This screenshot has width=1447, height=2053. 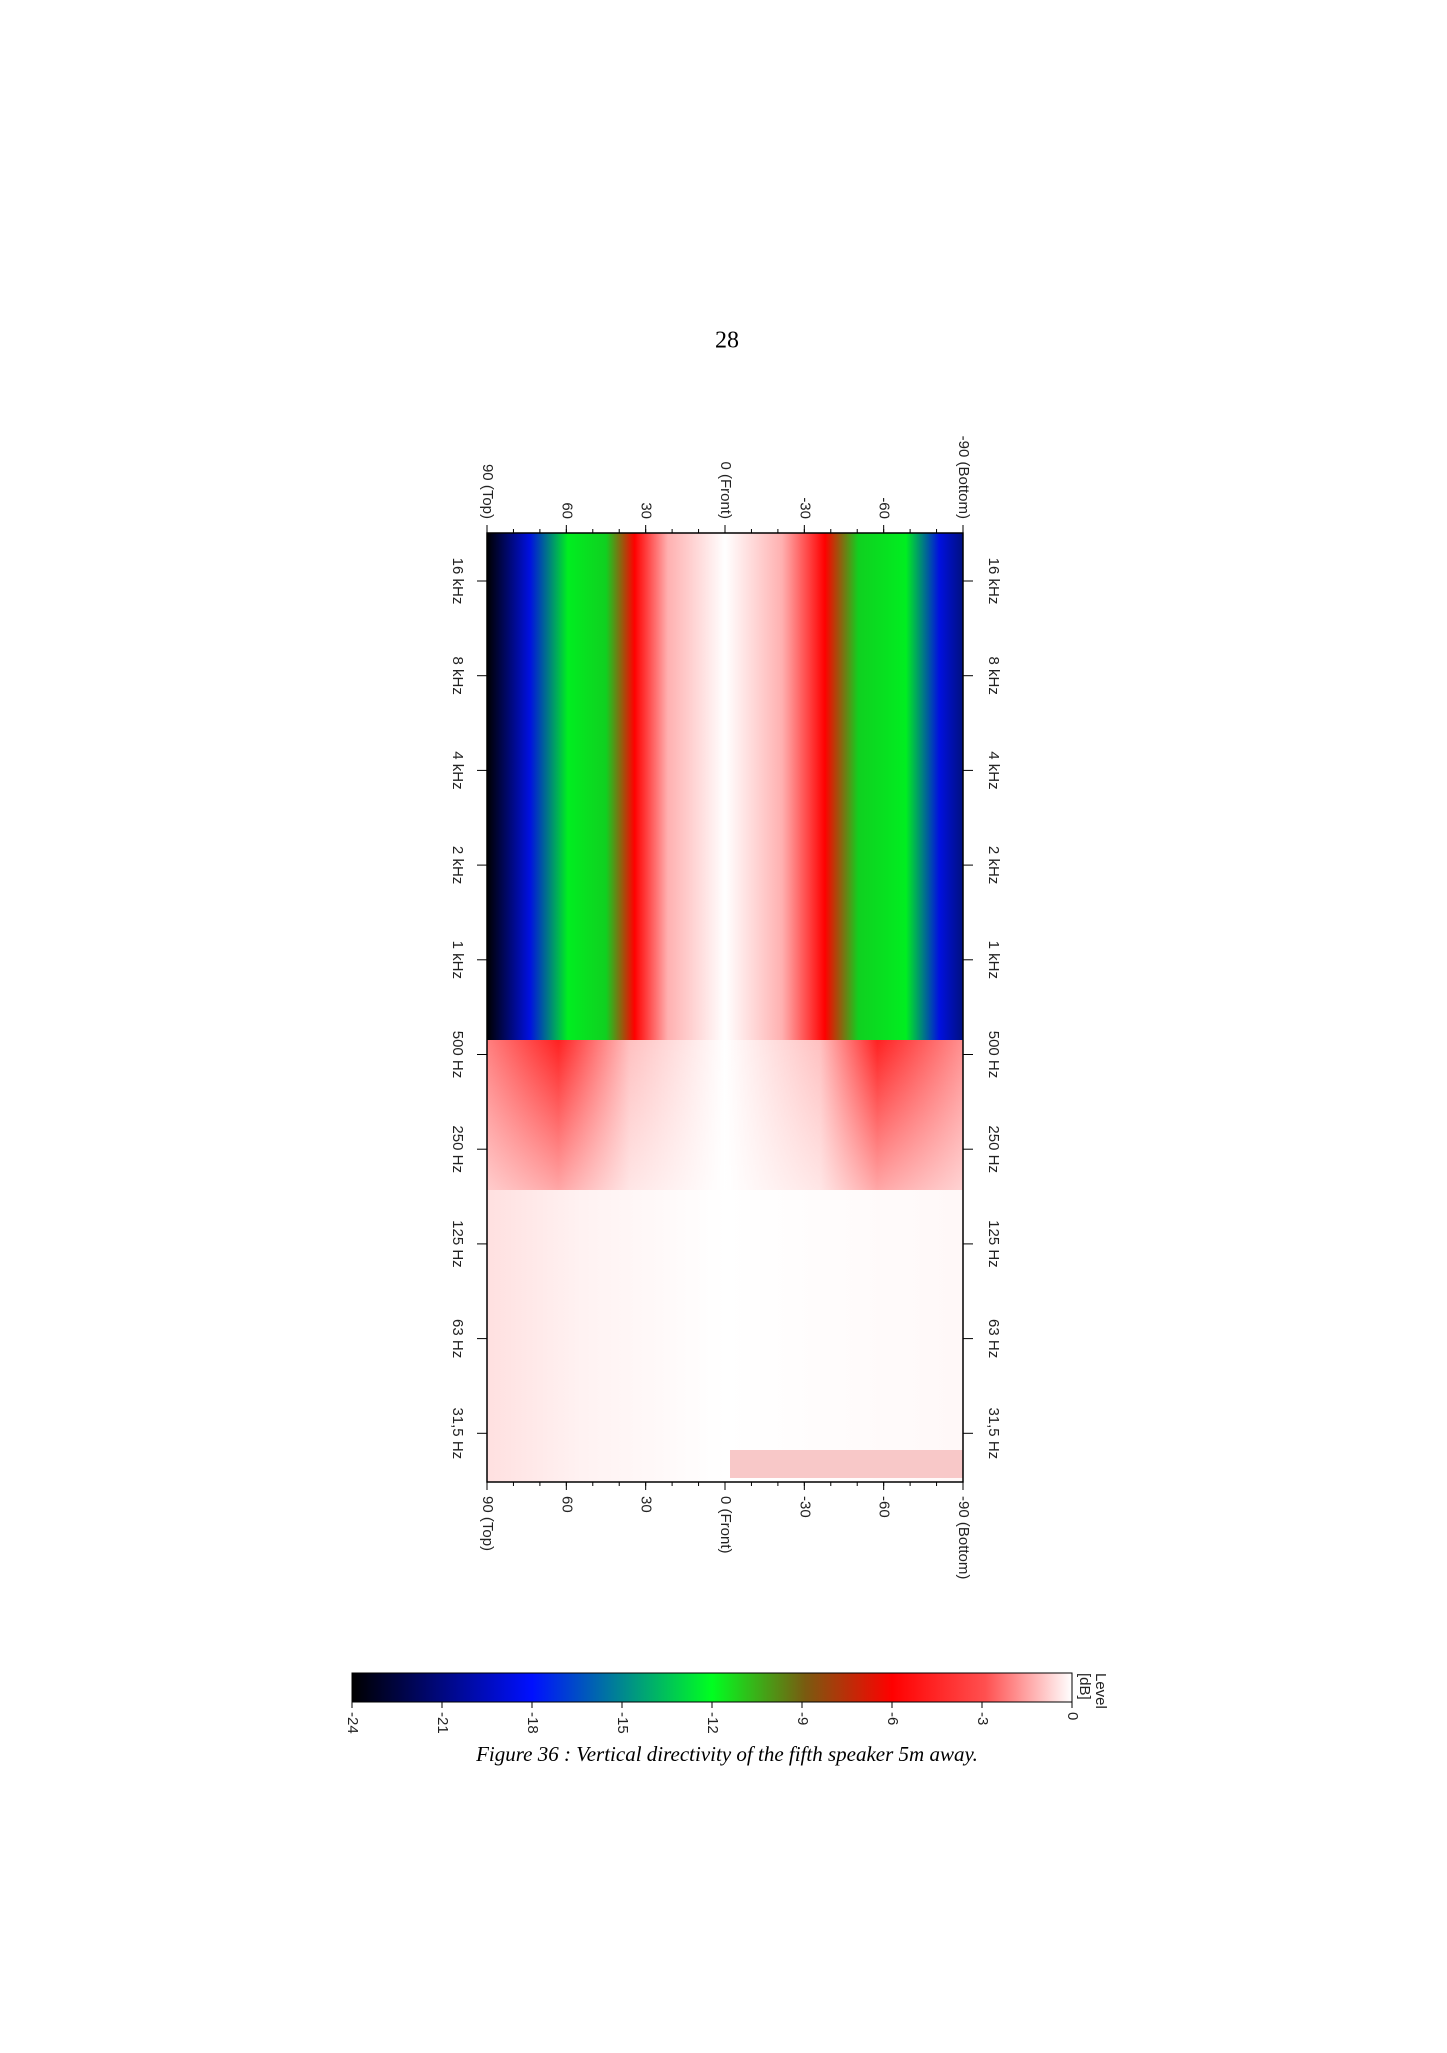 I want to click on freq-label-right: 2 kHz, so click(x=993, y=865).